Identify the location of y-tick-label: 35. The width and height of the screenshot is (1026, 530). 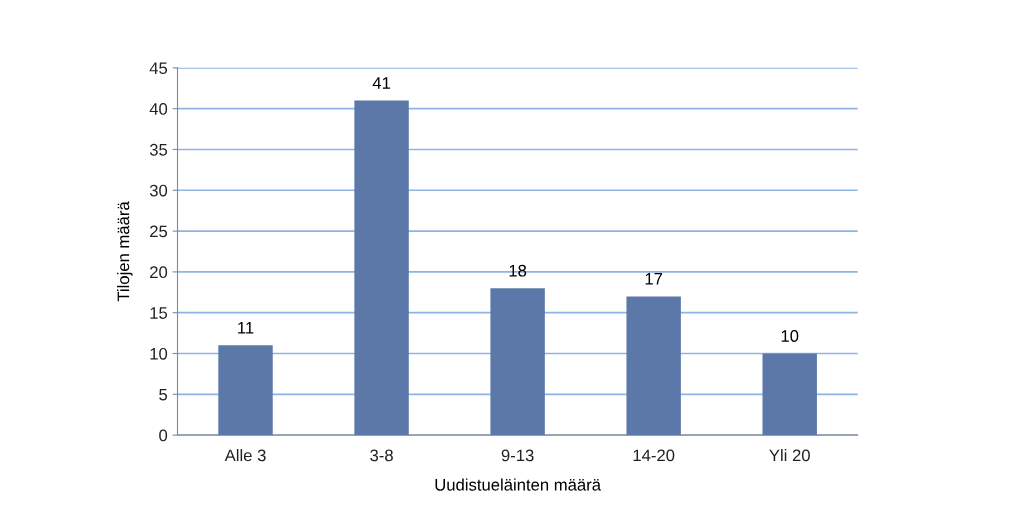
(158, 149).